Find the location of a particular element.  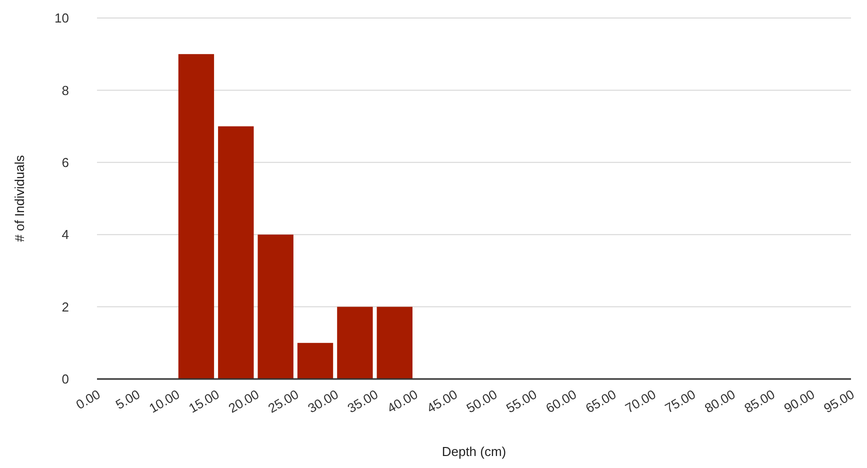

x-tick-label: 70.00 is located at coordinates (640, 401).